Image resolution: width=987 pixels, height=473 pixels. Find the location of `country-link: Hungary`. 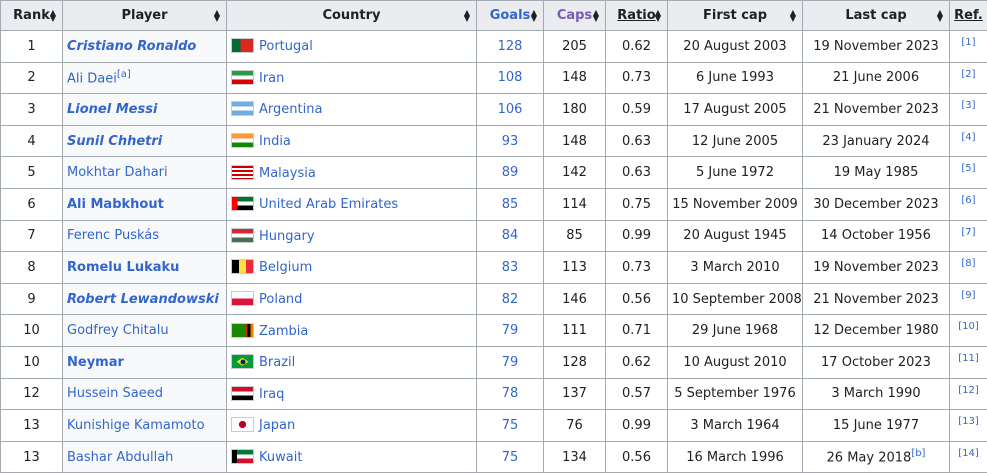

country-link: Hungary is located at coordinates (287, 236).